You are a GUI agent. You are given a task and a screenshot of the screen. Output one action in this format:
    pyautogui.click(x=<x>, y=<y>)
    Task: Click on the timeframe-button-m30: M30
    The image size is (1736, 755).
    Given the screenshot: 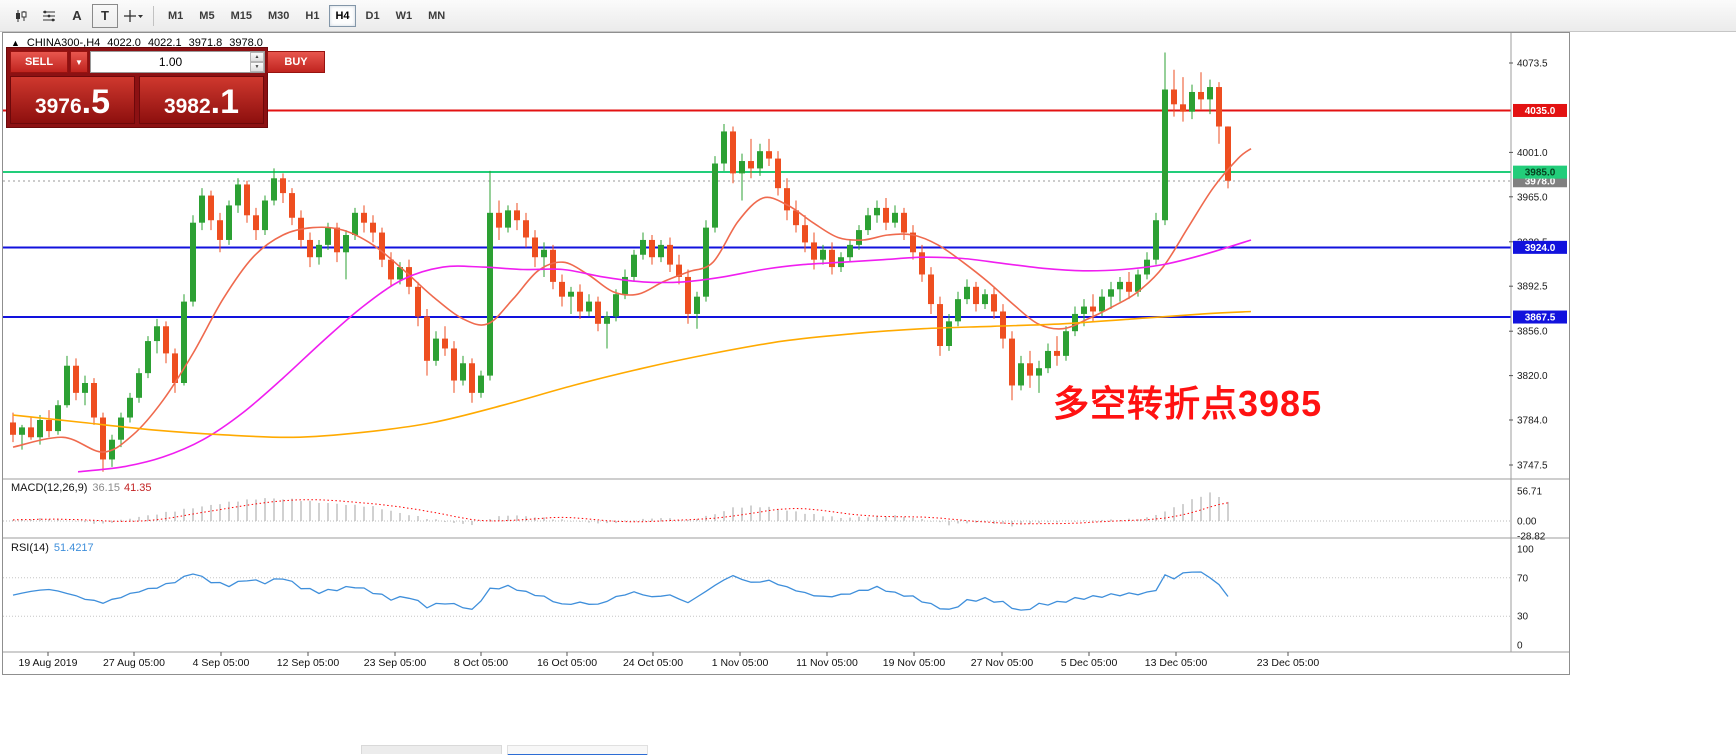 What is the action you would take?
    pyautogui.click(x=278, y=16)
    